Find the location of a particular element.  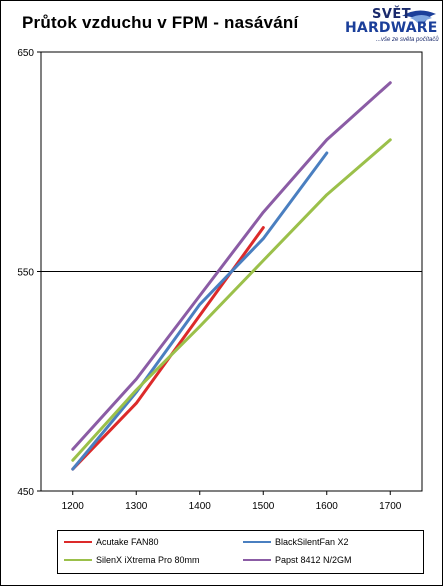

legend-label: Papst 8412 N/2GM is located at coordinates (313, 560).